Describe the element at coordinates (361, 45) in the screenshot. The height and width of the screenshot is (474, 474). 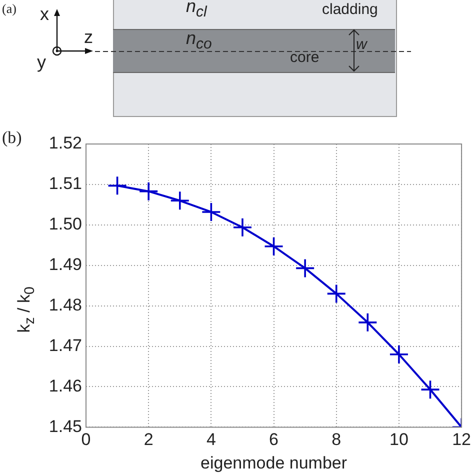
I see `text: w` at that location.